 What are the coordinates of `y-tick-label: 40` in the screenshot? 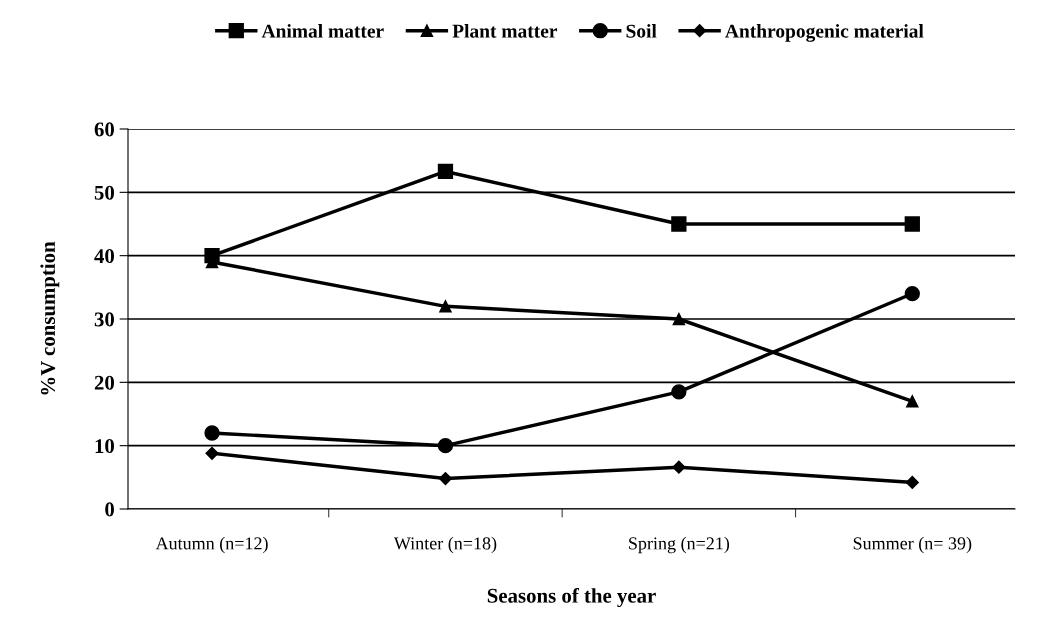 It's located at (104, 256).